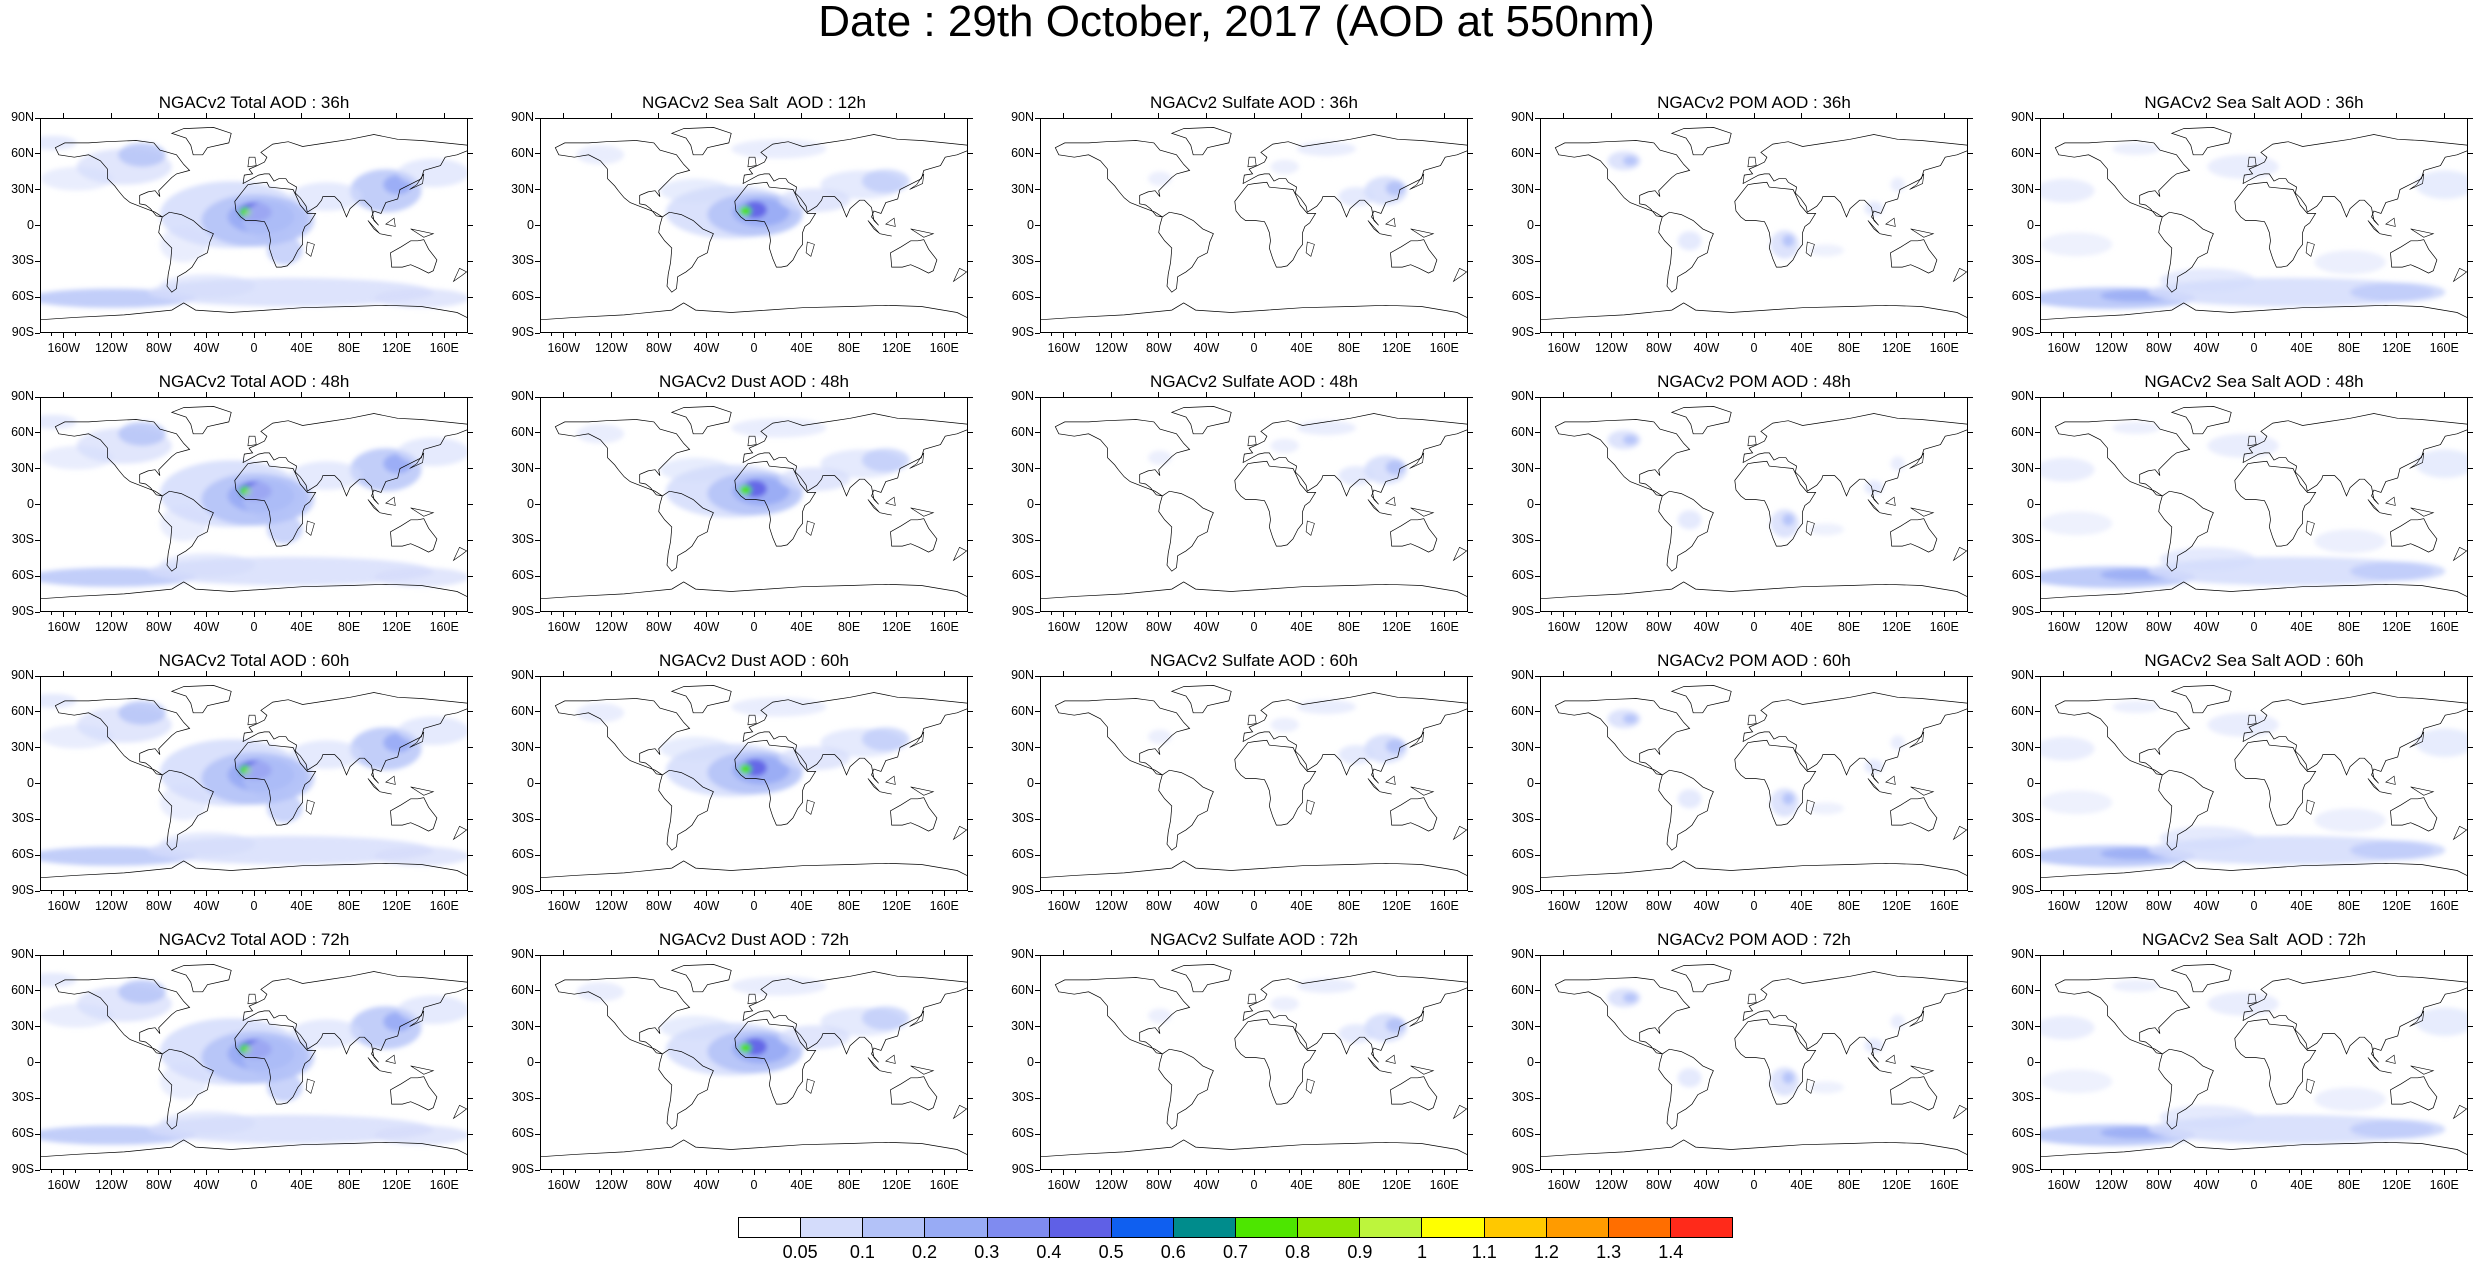 The width and height of the screenshot is (2473, 1263). Describe the element at coordinates (849, 906) in the screenshot. I see `lon-tick-label: 80E` at that location.